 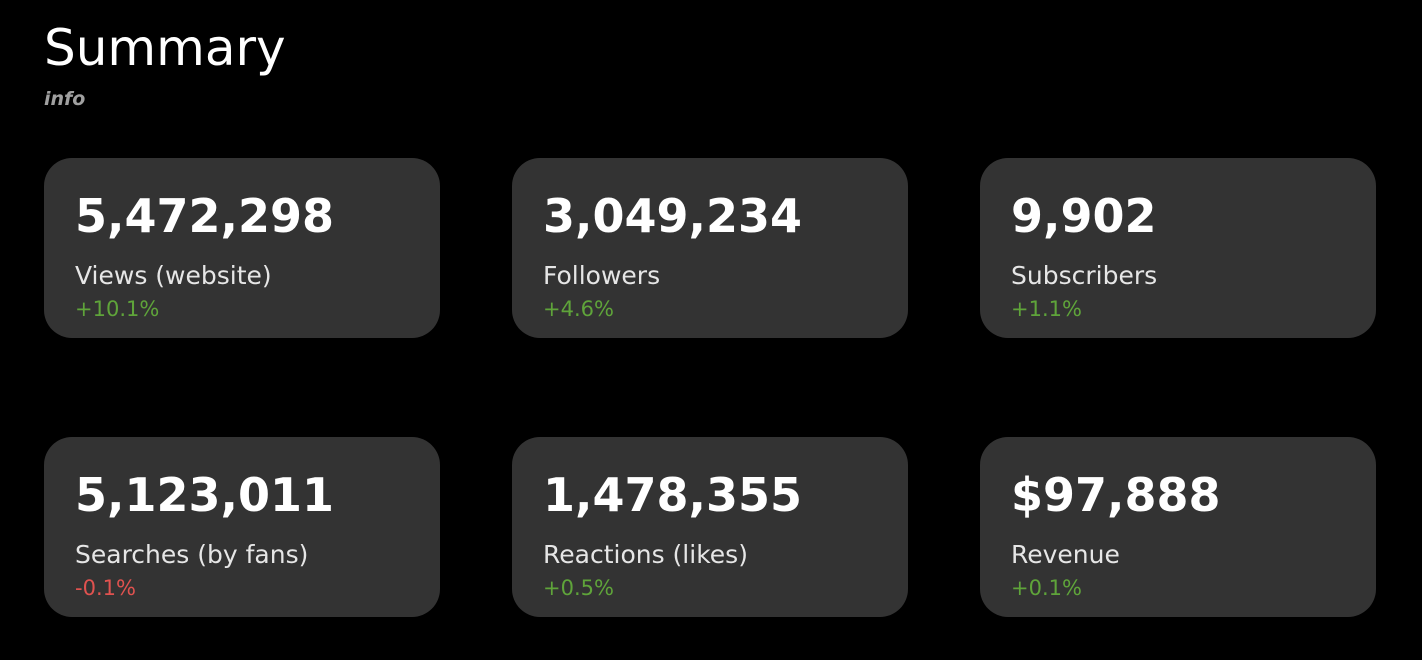 I want to click on stat-card: 9,902 Subscribers +1.1%, so click(x=1178, y=248).